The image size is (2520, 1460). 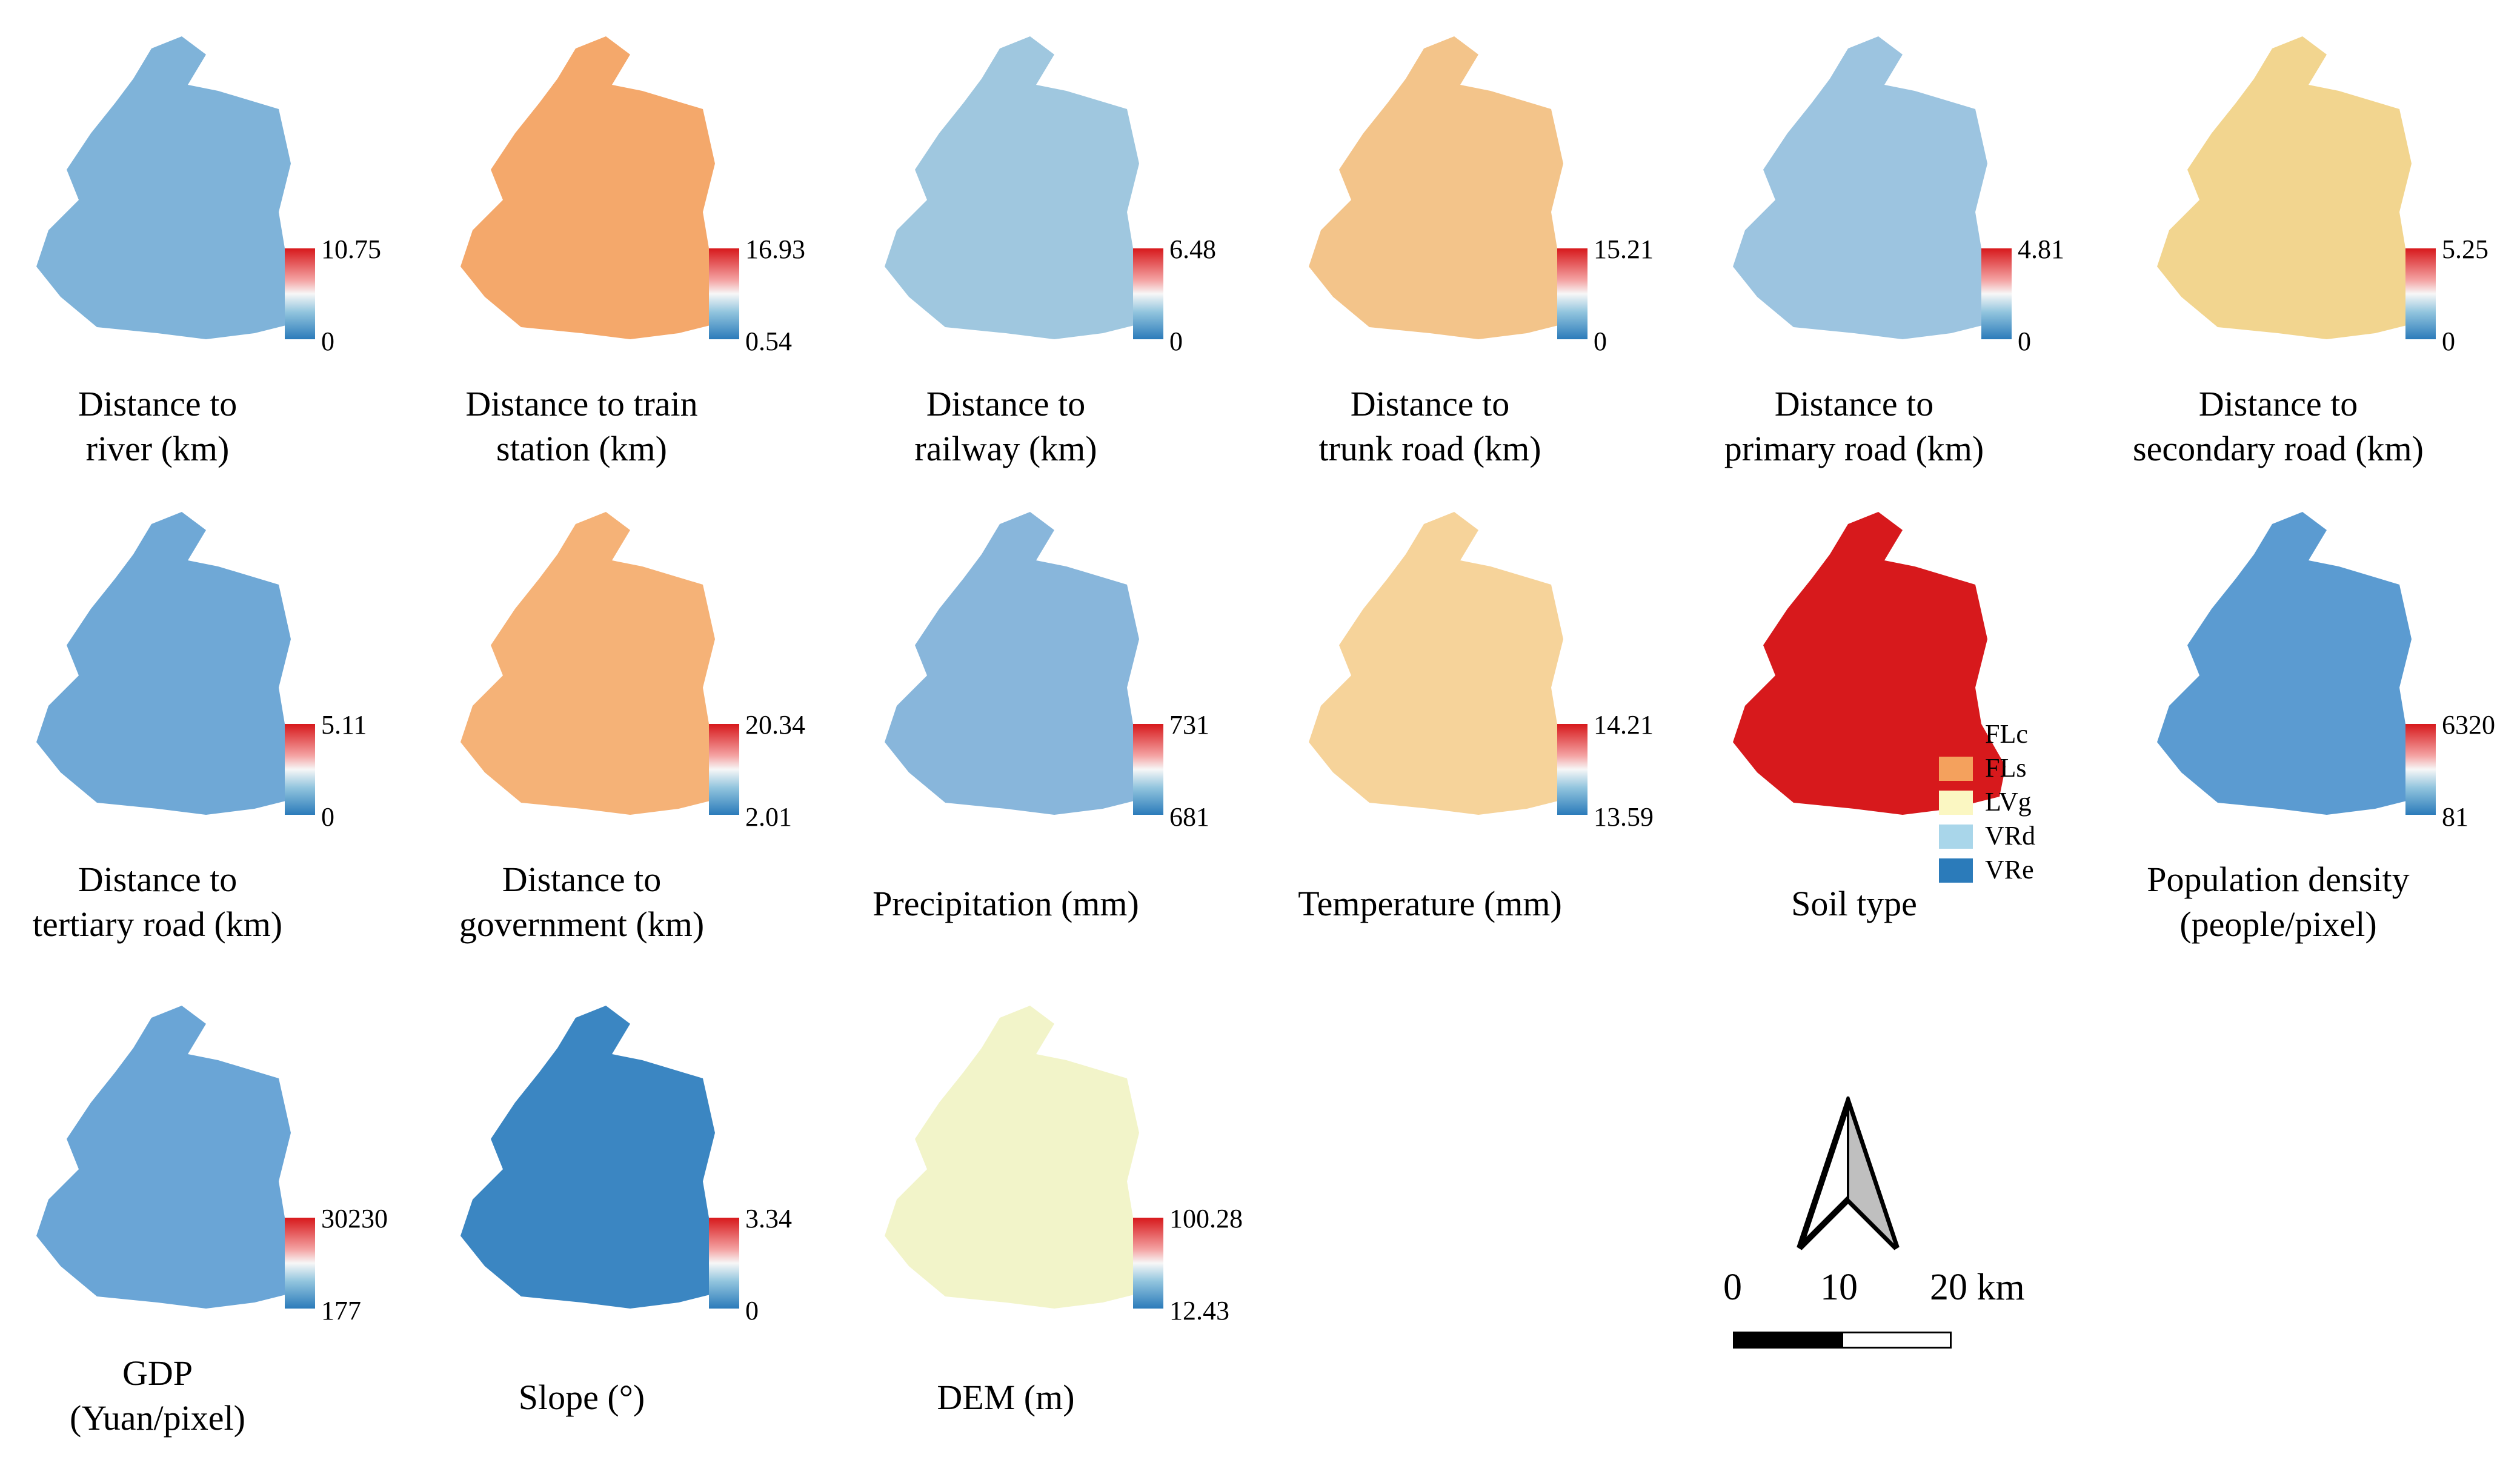 I want to click on caption-line-1: Distance to train, so click(x=581, y=403).